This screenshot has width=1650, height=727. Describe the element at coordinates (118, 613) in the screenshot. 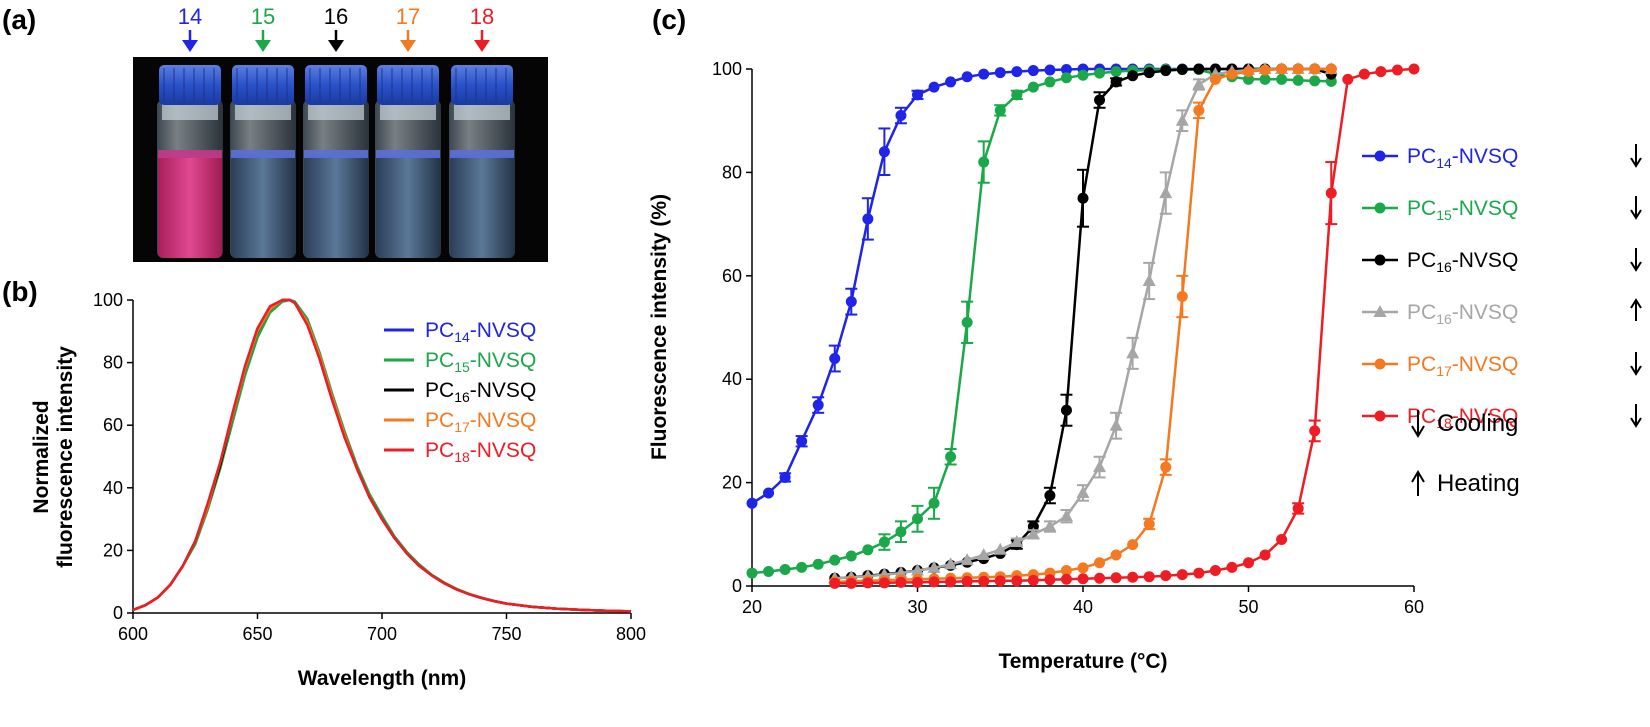

I see `y-tick-label: 0` at that location.